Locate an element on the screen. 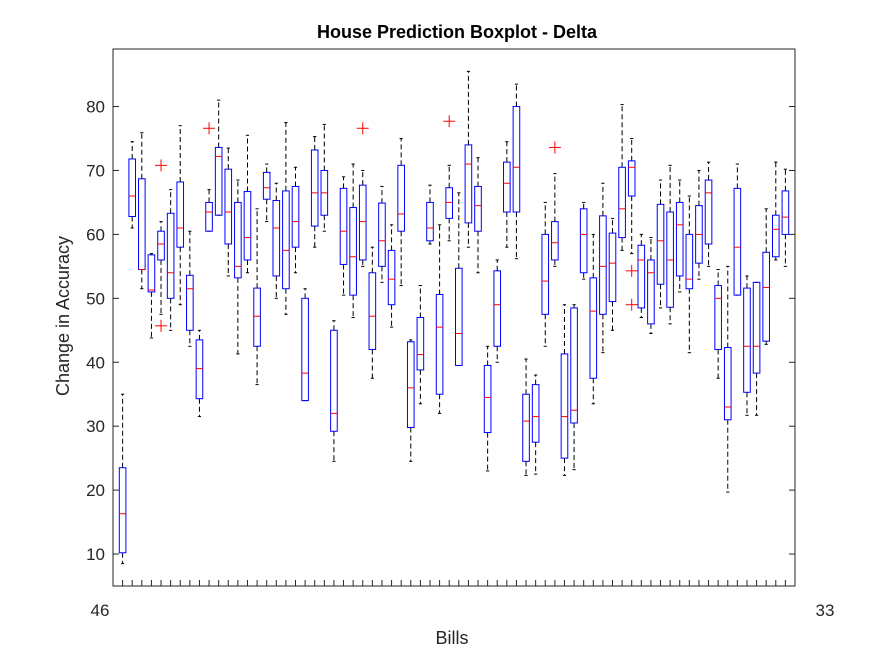 Image resolution: width=875 pixels, height=656 pixels. y-tick-label: 40 is located at coordinates (95, 362).